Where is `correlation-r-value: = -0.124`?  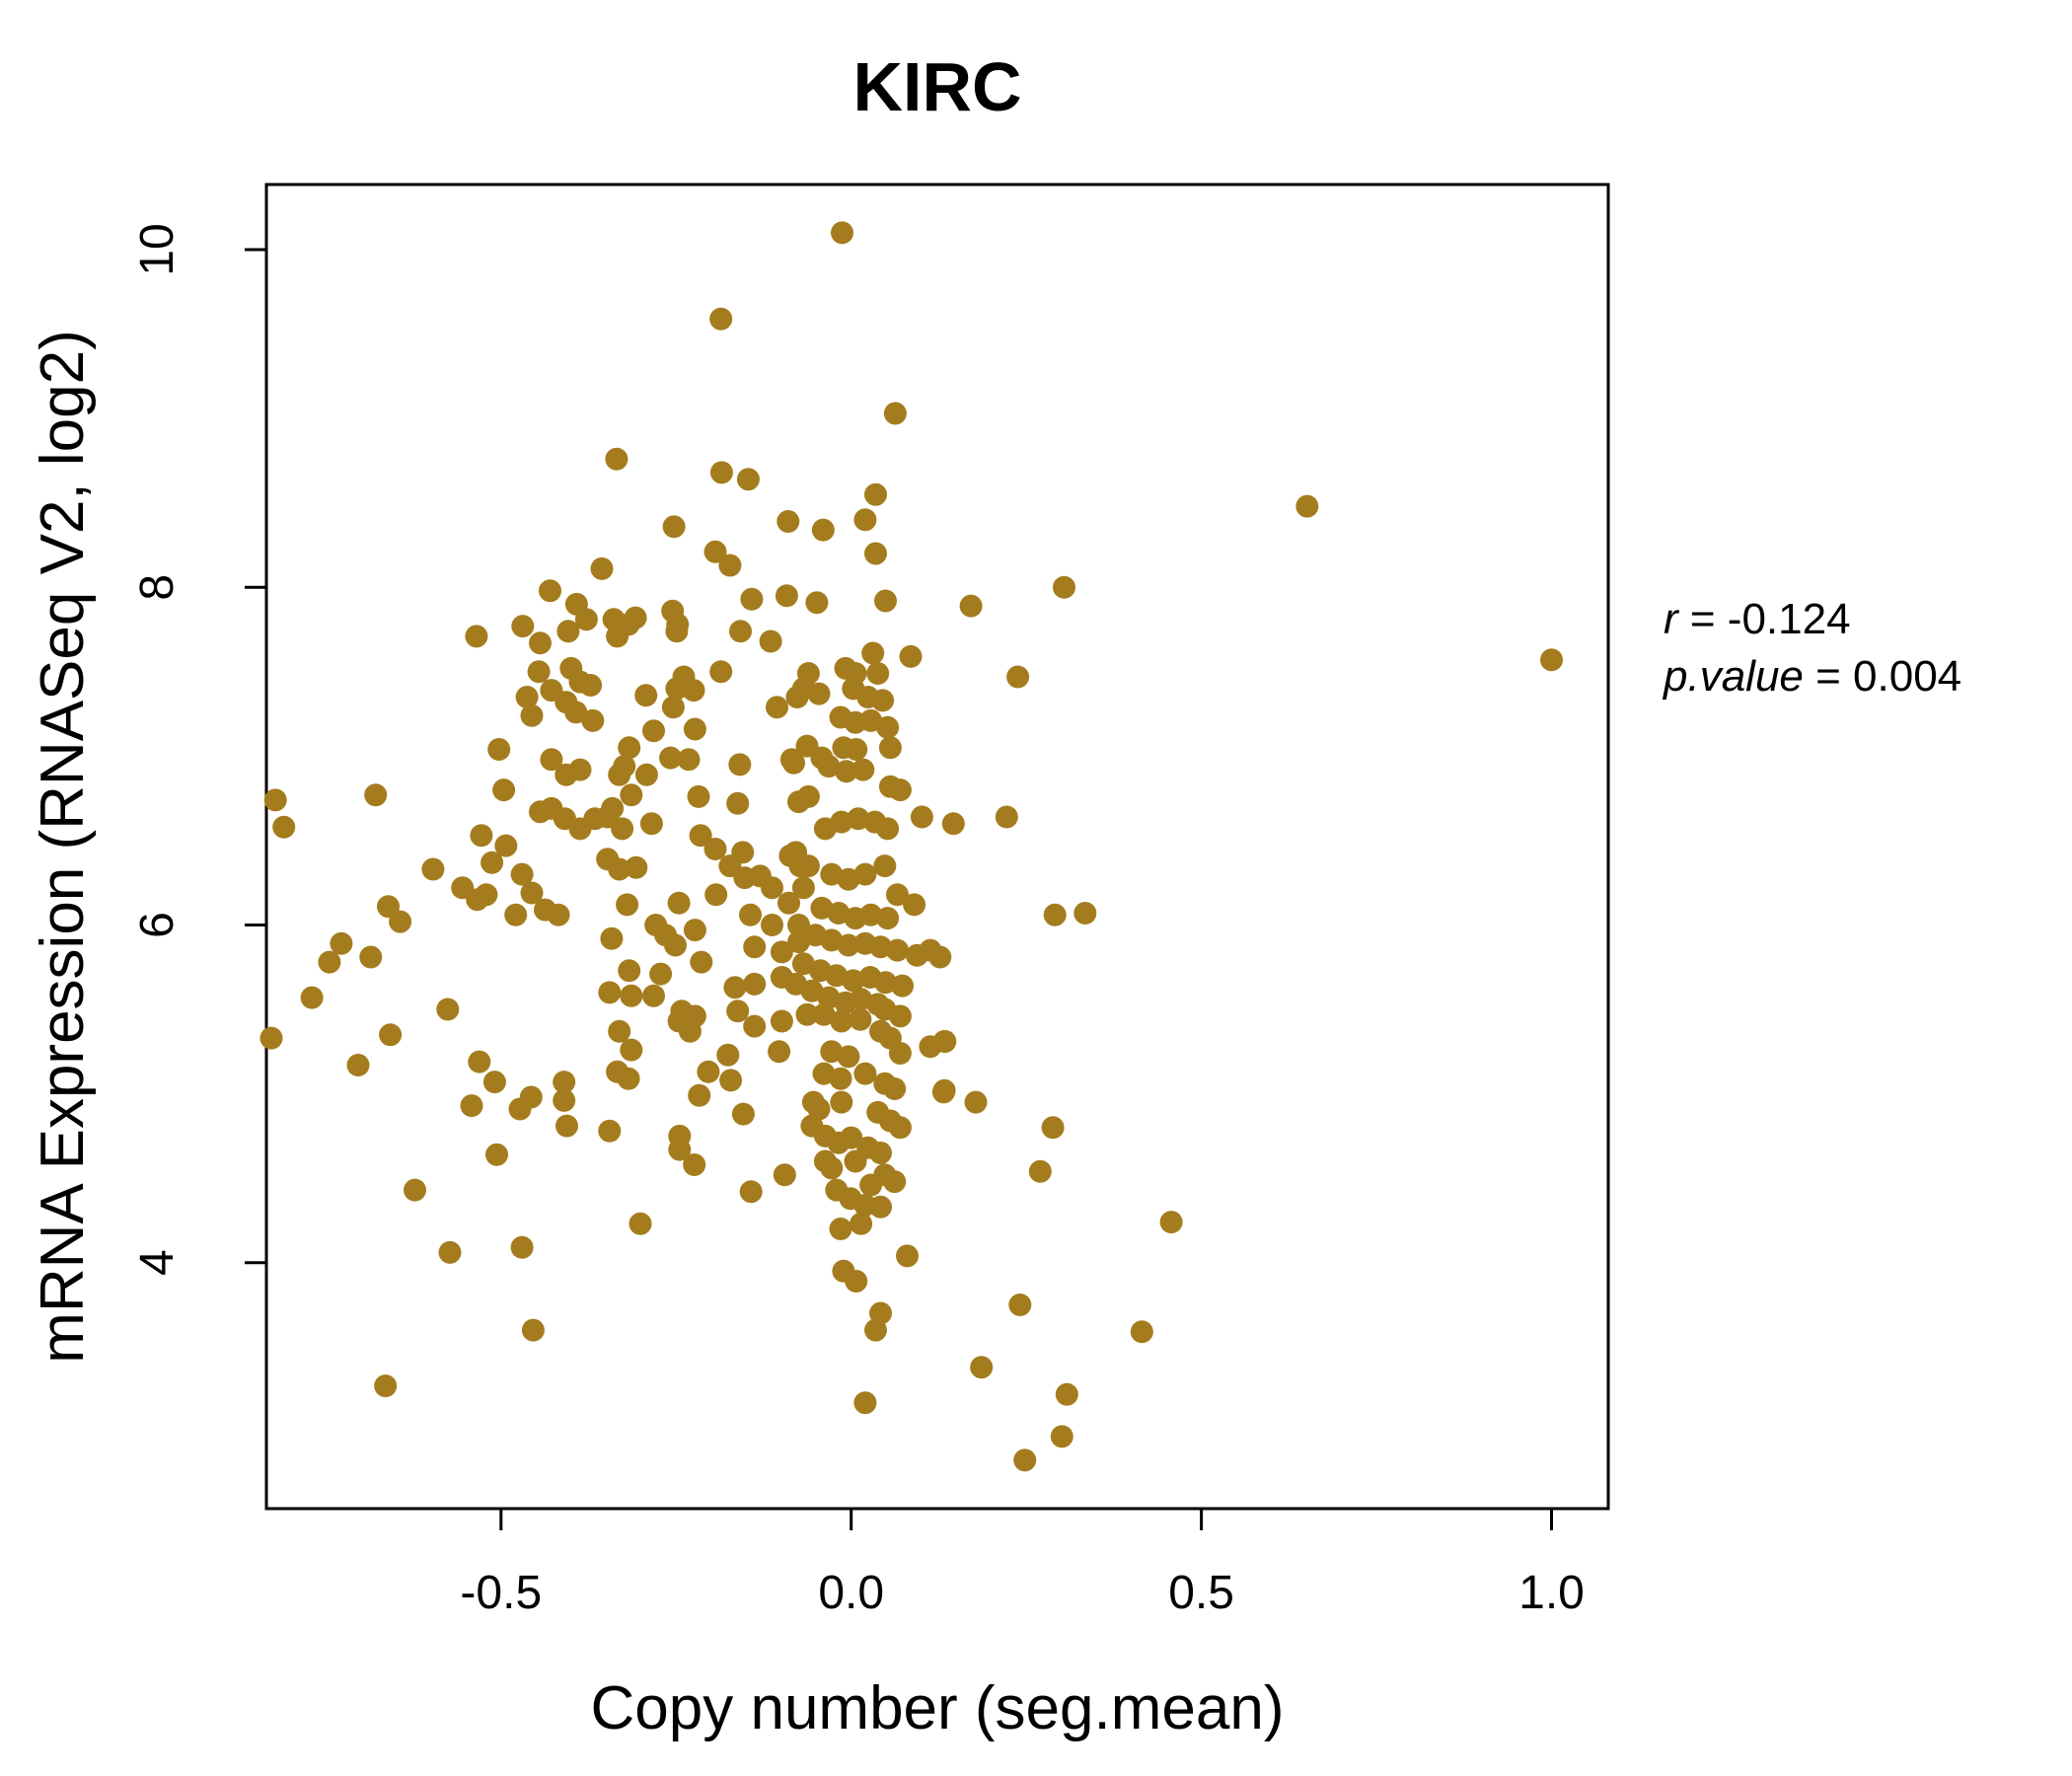
correlation-r-value: = -0.124 is located at coordinates (1765, 619).